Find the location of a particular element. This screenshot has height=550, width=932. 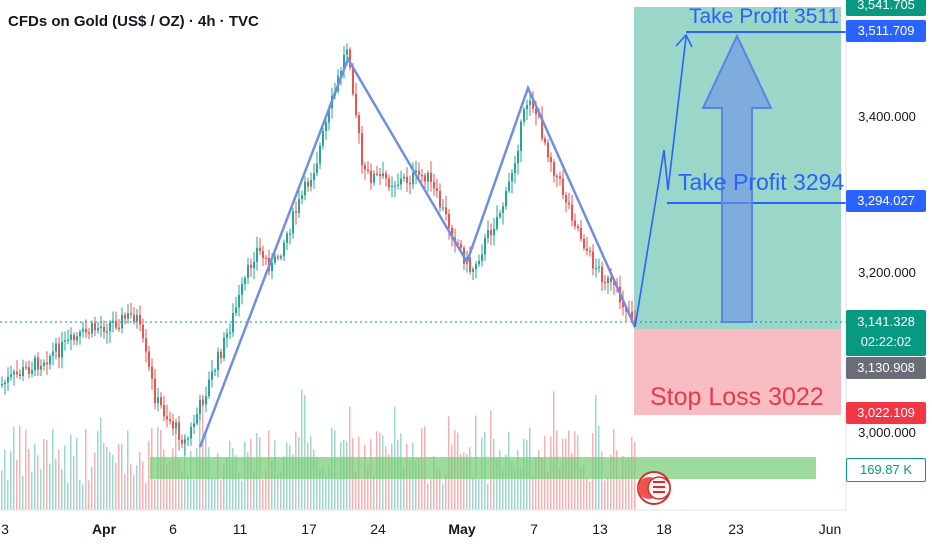

price-tick-3000: 3,000.000 is located at coordinates (887, 432).